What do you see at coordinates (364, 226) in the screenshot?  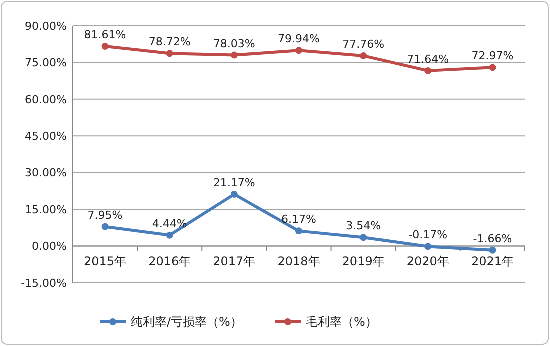 I see `data-label: 3.54%` at bounding box center [364, 226].